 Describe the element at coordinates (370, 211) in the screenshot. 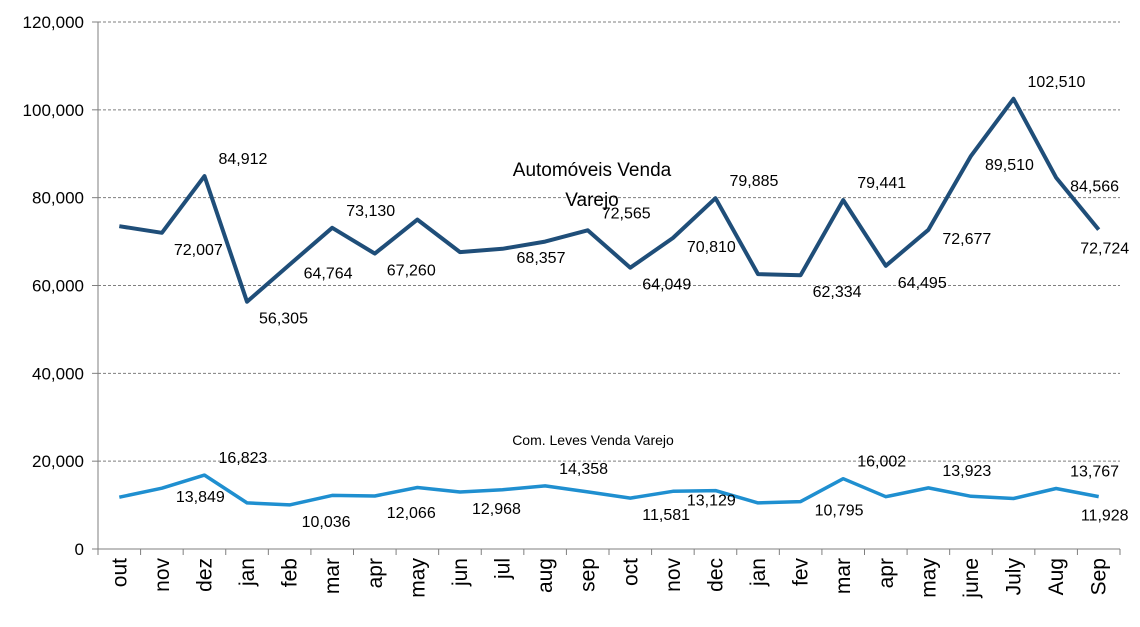

I see `data-label: 73,130` at that location.